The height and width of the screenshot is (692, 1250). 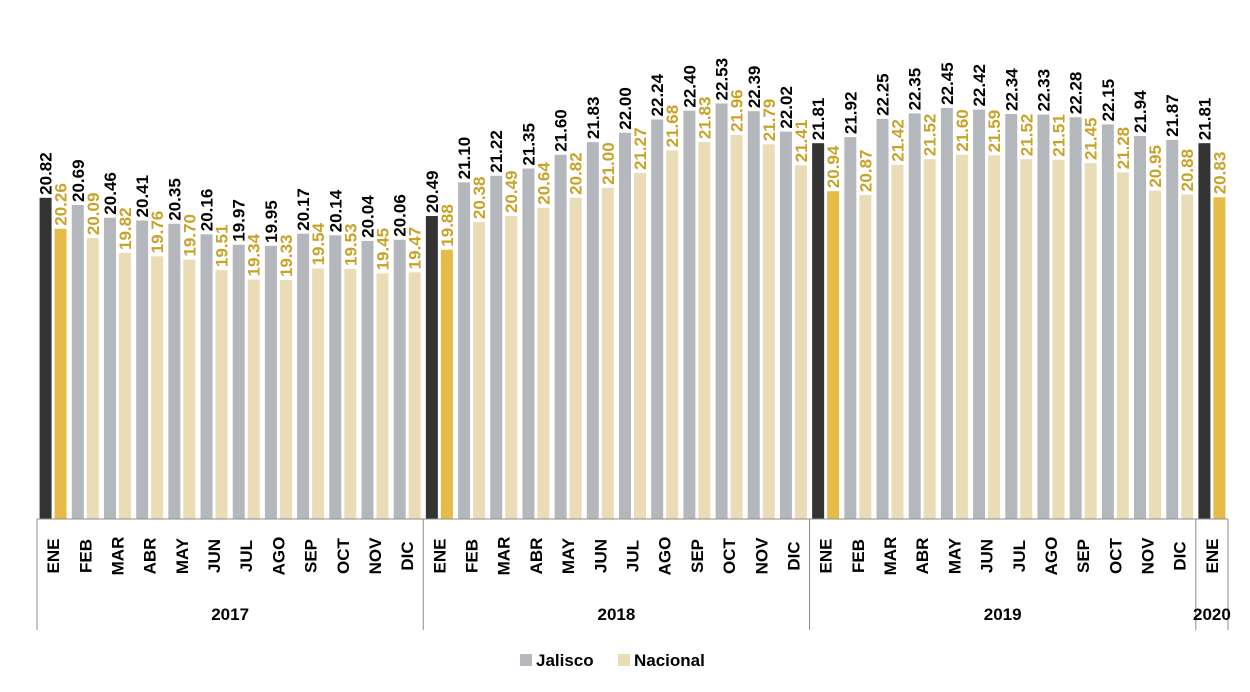 I want to click on data-label-nacional: 20.94, so click(x=833, y=166).